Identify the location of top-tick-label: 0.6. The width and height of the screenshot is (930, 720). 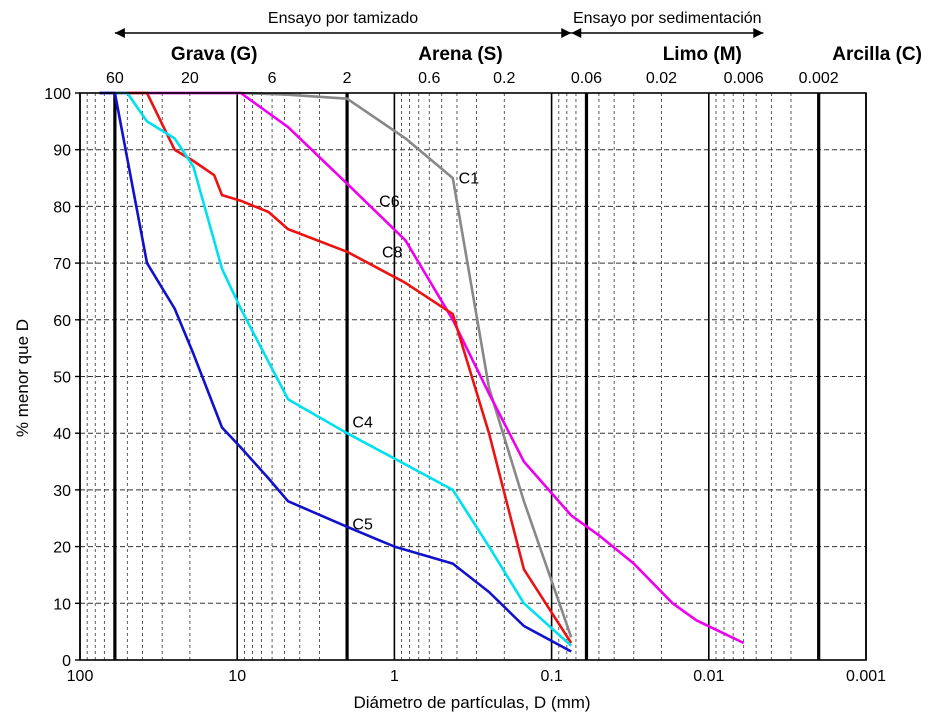
(429, 78).